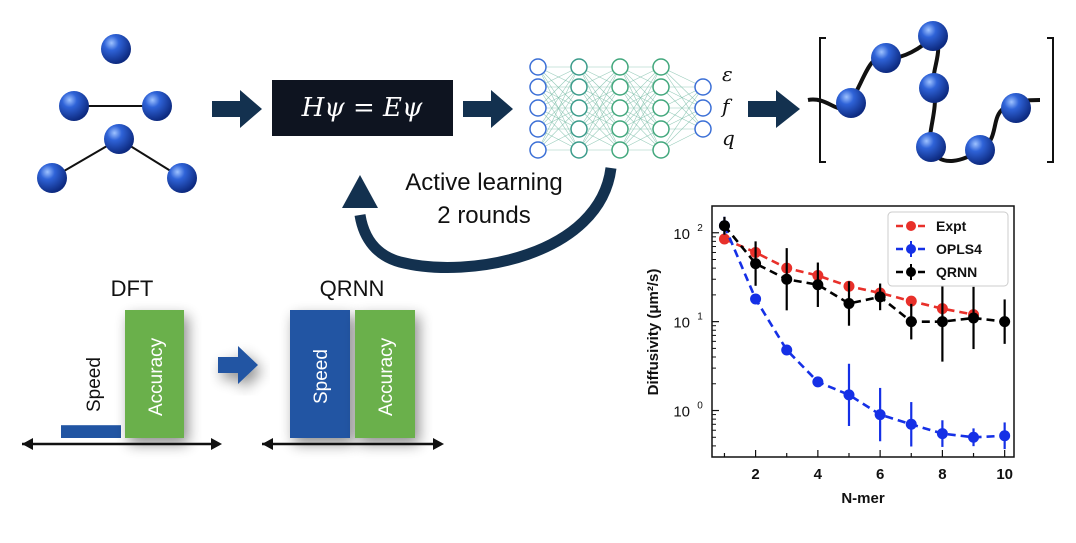 This screenshot has height=543, width=1076. What do you see at coordinates (818, 474) in the screenshot?
I see `x-tick-label: 4` at bounding box center [818, 474].